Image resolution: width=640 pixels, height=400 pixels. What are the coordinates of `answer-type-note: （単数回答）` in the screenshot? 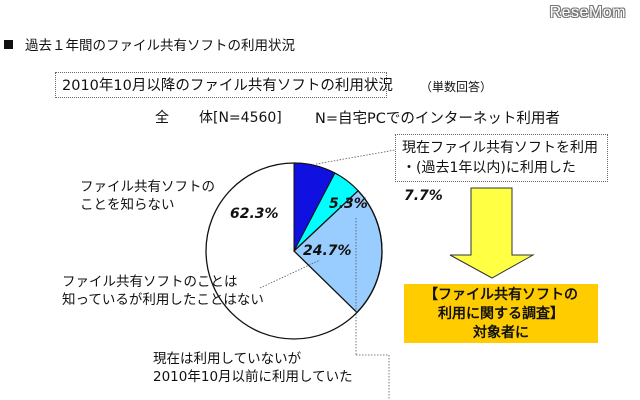 It's located at (456, 87).